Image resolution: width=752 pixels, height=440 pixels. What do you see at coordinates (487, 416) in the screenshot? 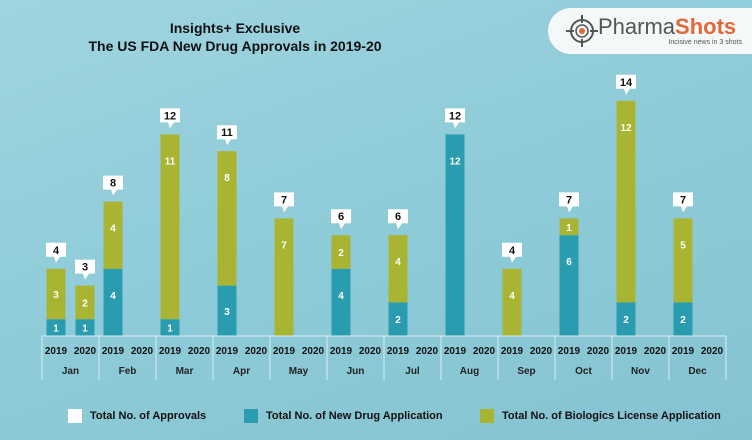
I see `legend-swatch-bla` at bounding box center [487, 416].